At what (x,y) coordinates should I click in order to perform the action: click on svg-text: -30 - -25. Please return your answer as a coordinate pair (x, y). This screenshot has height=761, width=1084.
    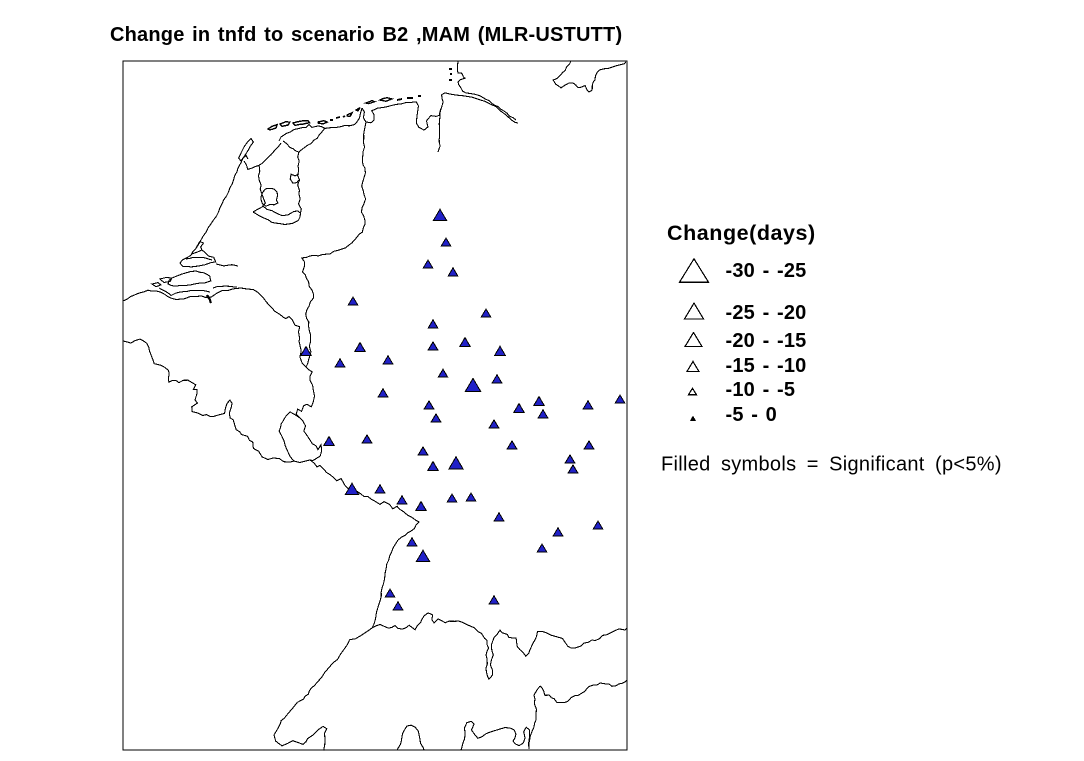
    Looking at the image, I should click on (766, 271).